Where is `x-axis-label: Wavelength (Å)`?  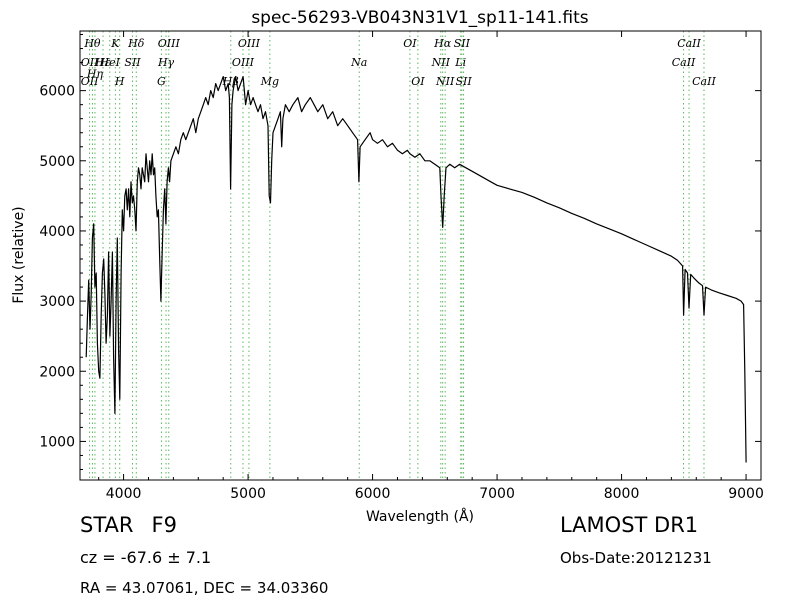 x-axis-label: Wavelength (Å) is located at coordinates (420, 516).